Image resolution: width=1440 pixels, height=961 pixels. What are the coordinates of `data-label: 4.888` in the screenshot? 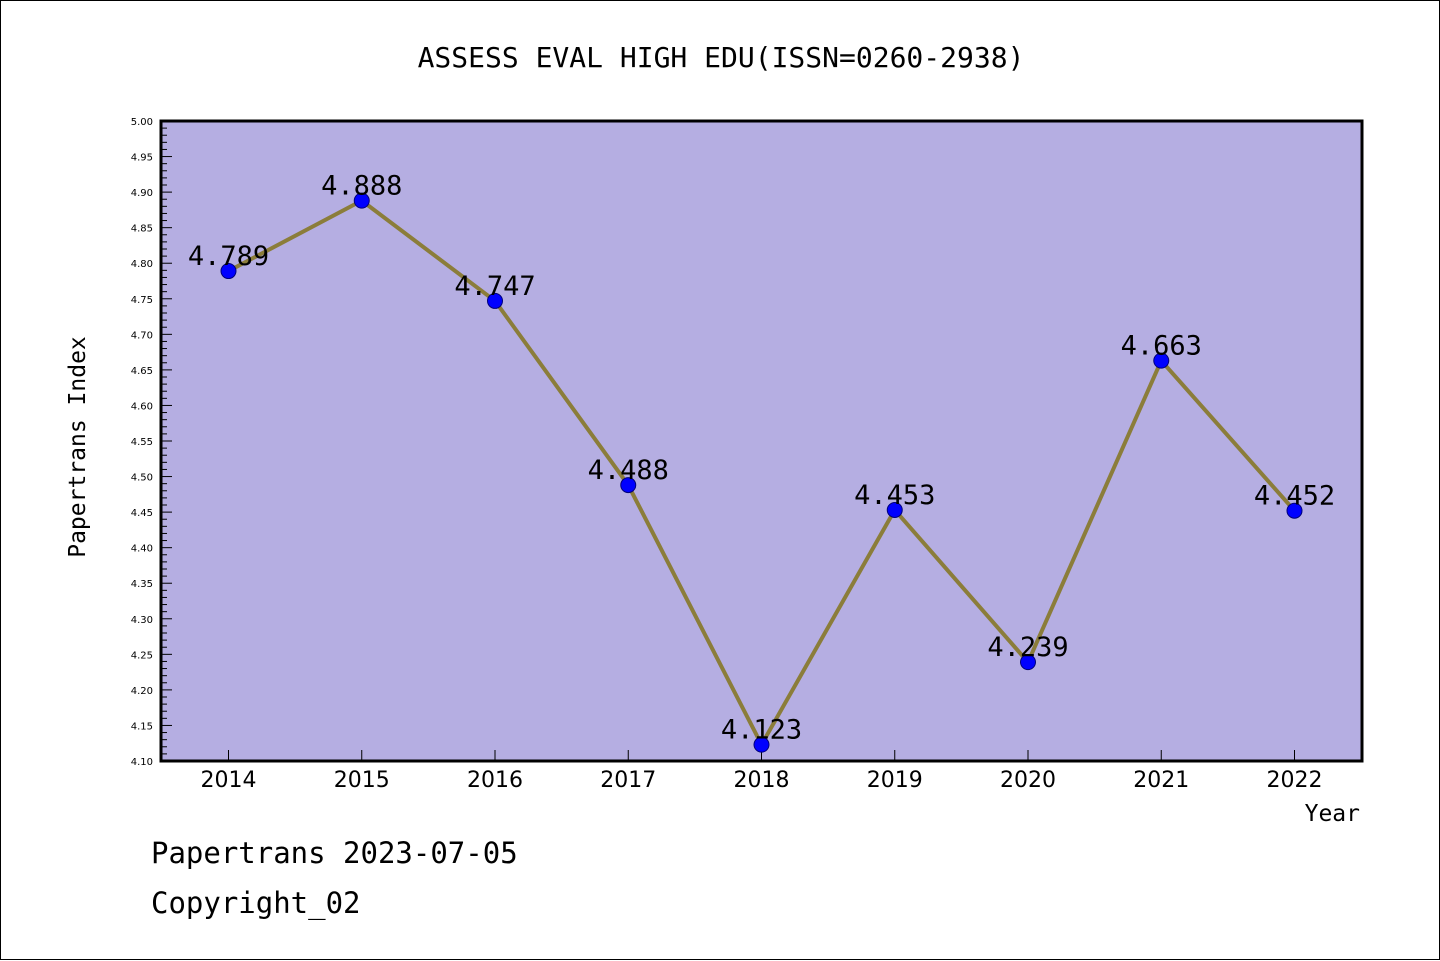 It's located at (361, 186).